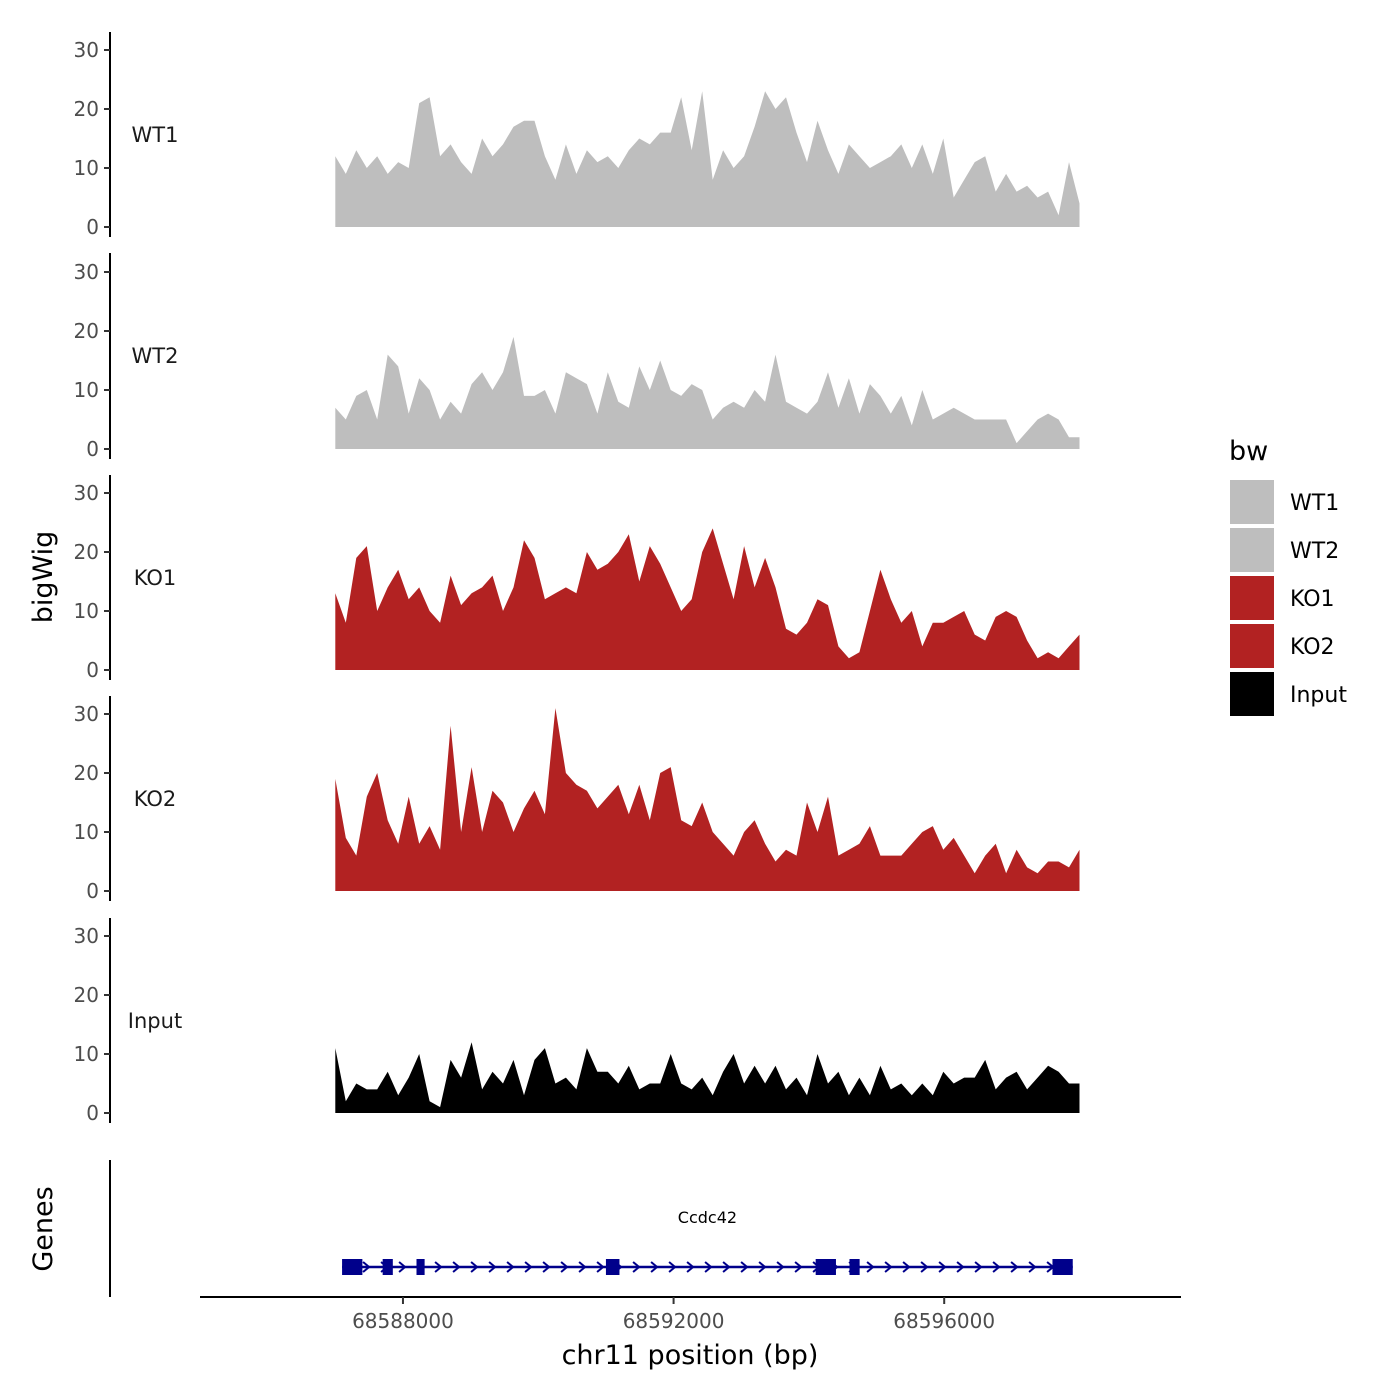 The image size is (1400, 1400). I want to click on track-ko1: 0 10 20 30 KO1, so click(577, 578).